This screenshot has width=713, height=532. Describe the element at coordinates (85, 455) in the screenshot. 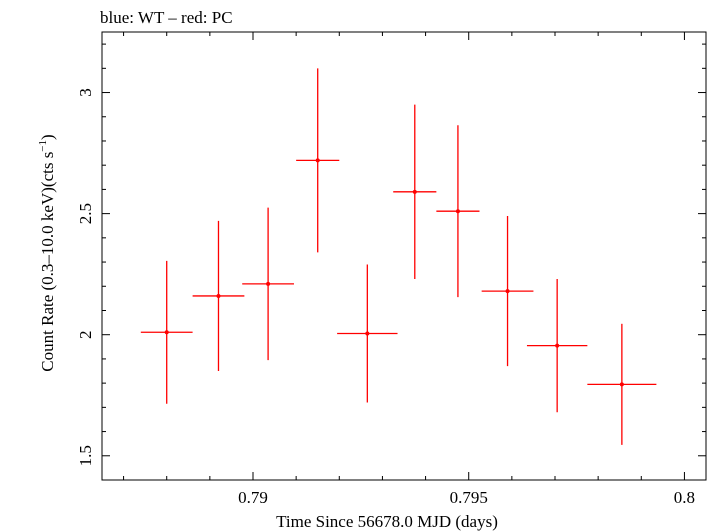

I see `y-tick-label: 1.5` at that location.